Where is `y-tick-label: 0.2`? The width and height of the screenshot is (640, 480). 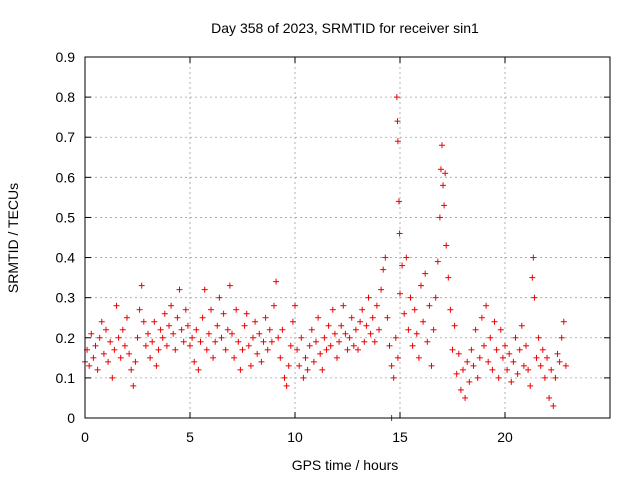
y-tick-label: 0.2 is located at coordinates (66, 338).